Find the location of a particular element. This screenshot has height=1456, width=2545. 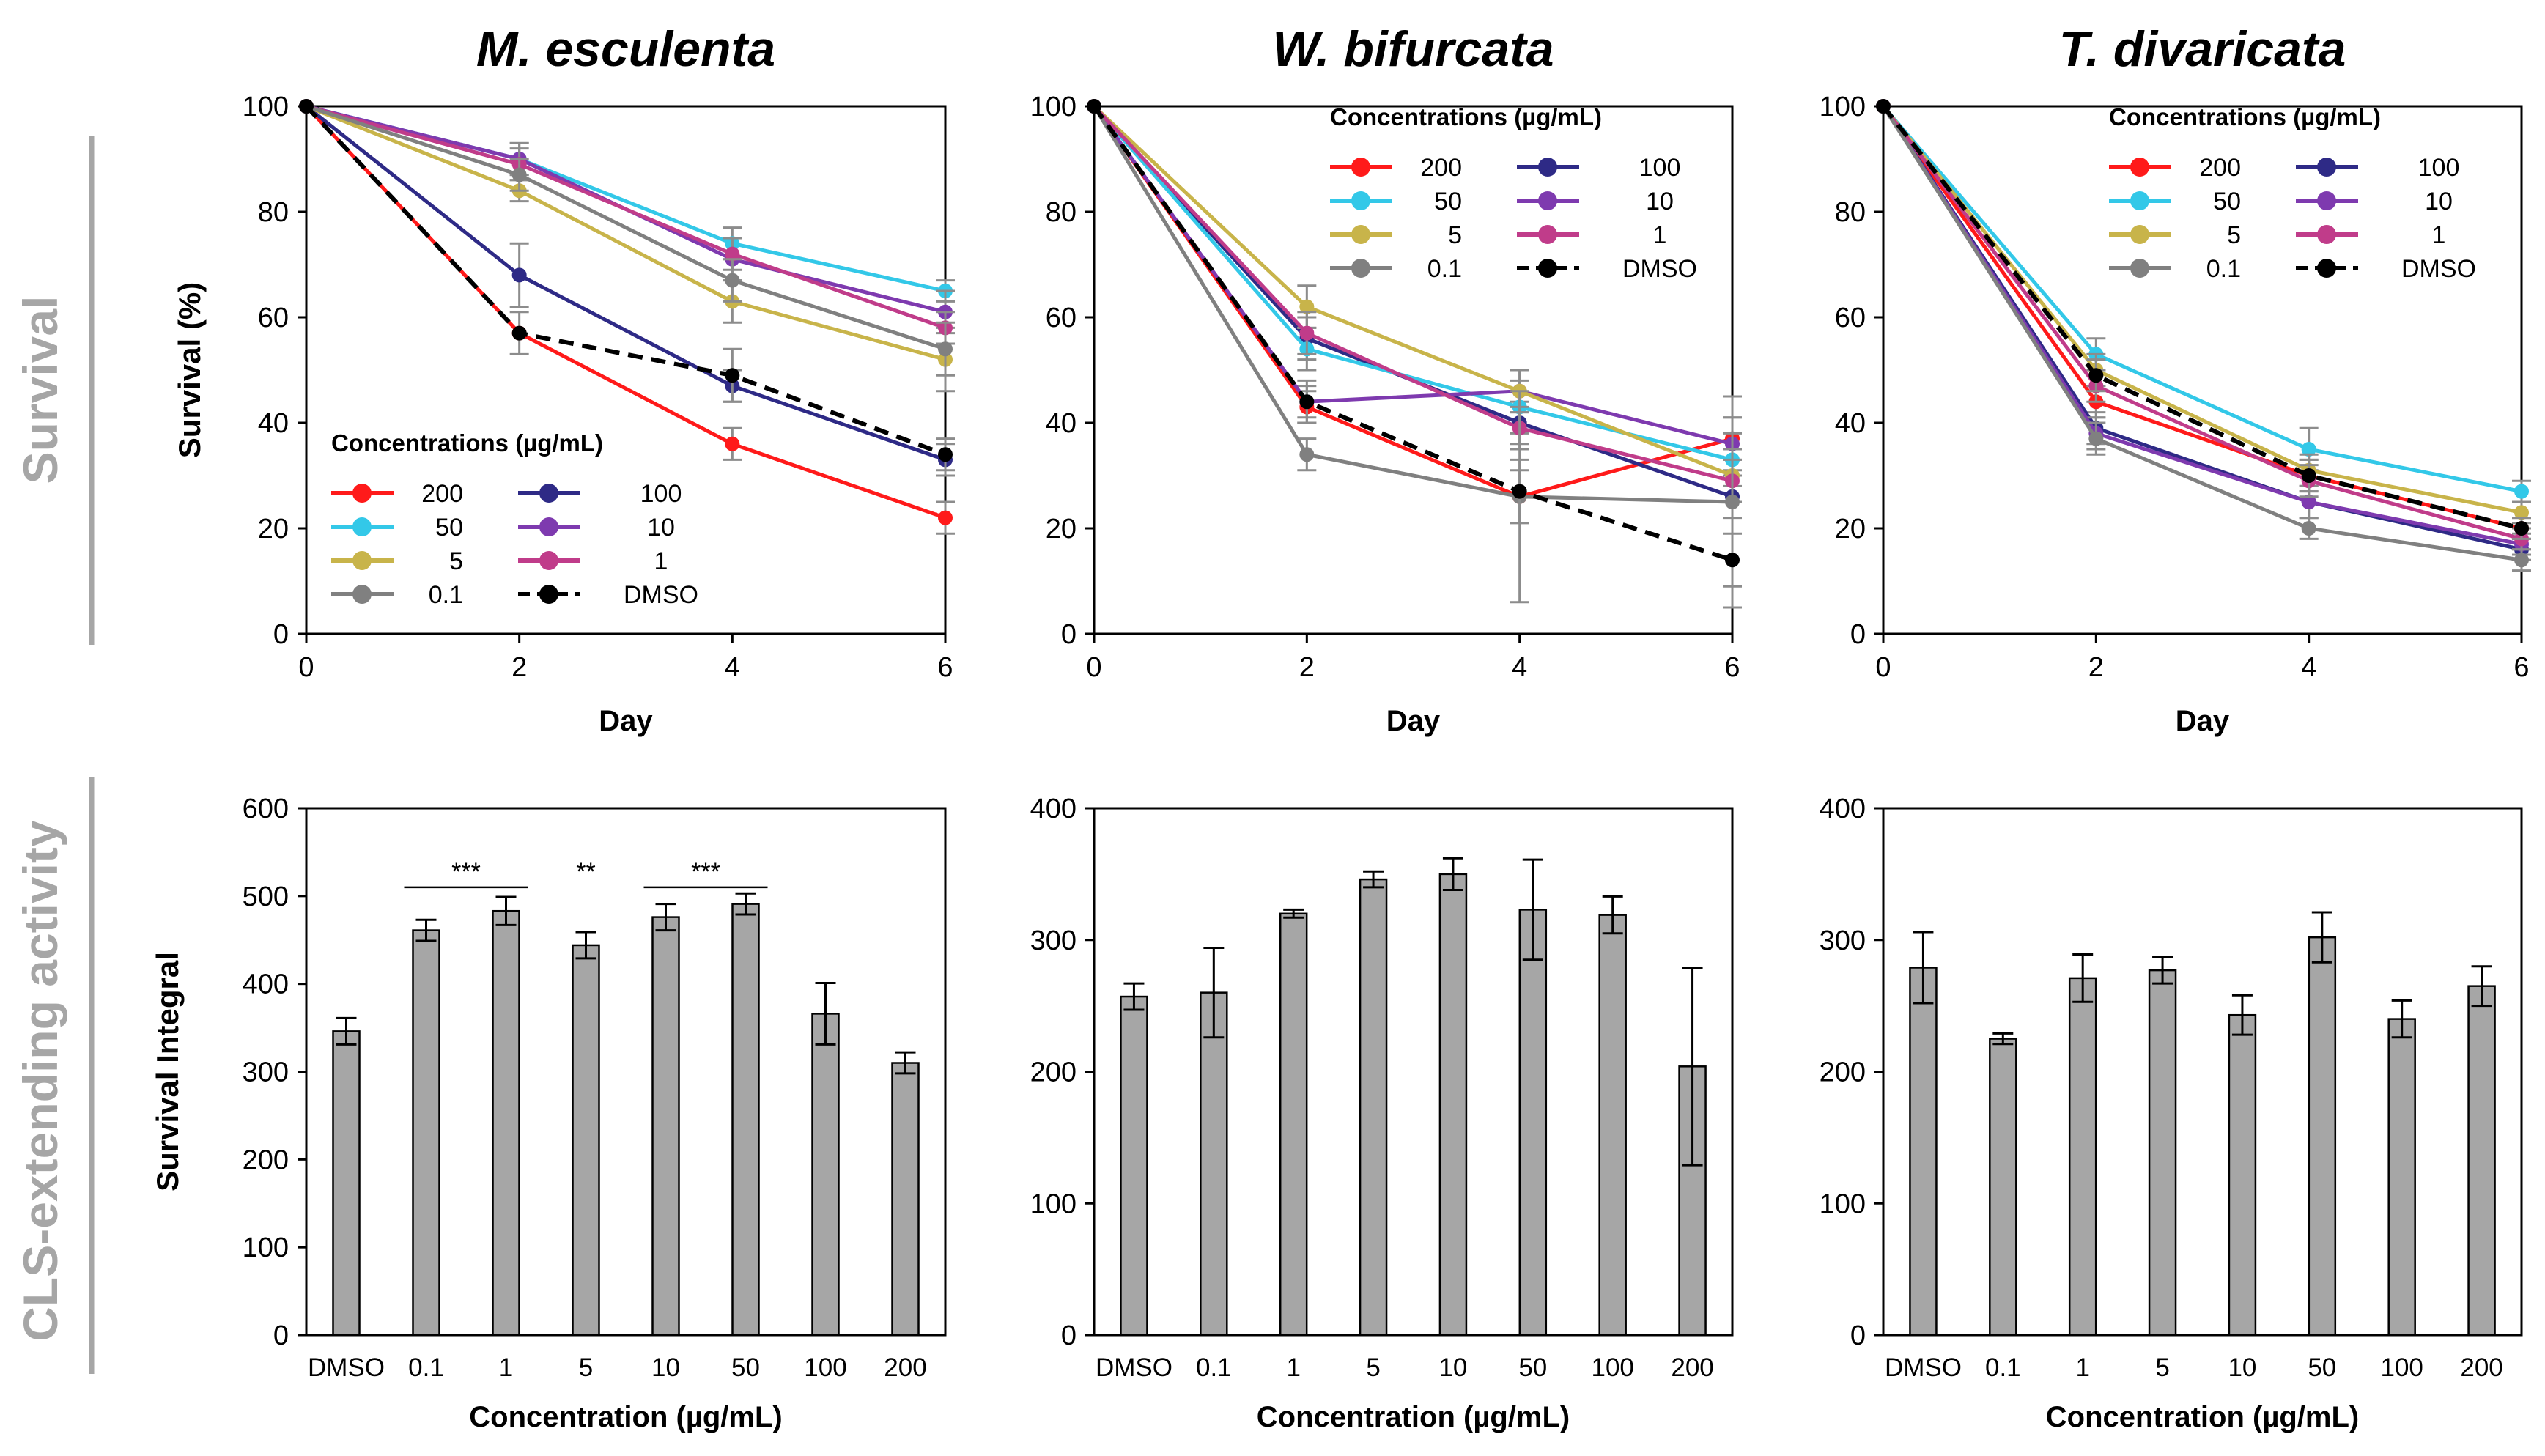

x-tick-label: 1 is located at coordinates (506, 1367).